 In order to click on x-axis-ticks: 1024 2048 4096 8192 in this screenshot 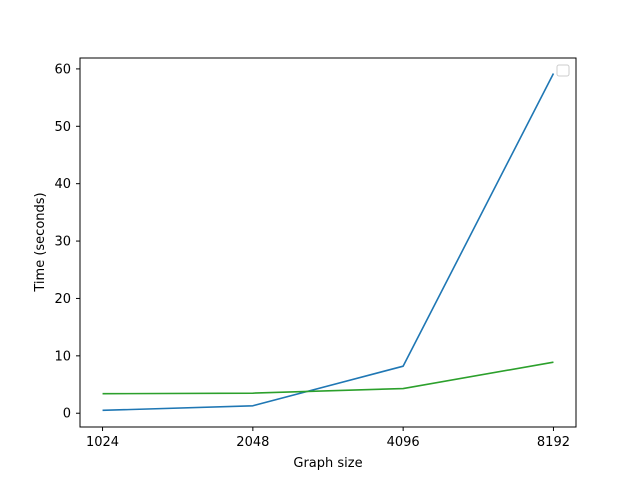, I will do `click(328, 438)`.